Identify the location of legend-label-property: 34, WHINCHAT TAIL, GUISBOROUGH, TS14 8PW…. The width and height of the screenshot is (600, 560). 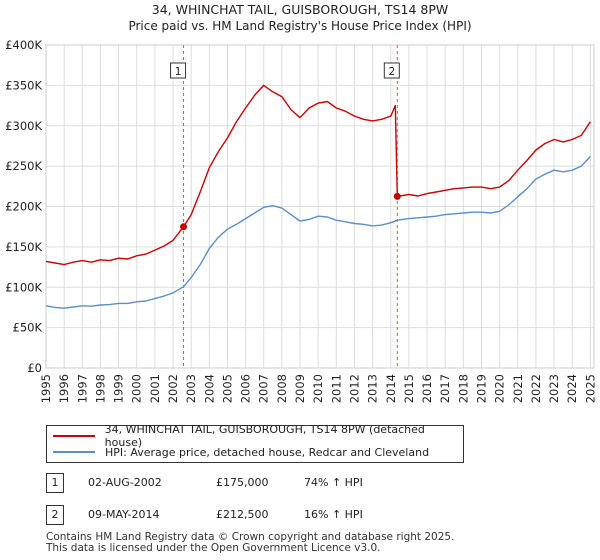
(264, 436).